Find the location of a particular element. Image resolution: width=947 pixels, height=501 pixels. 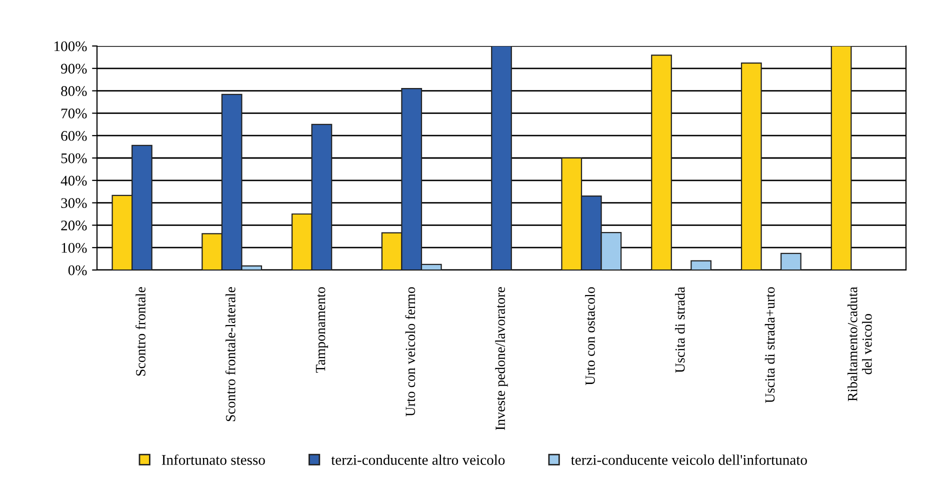

y-tick-label: 70% is located at coordinates (74, 113).